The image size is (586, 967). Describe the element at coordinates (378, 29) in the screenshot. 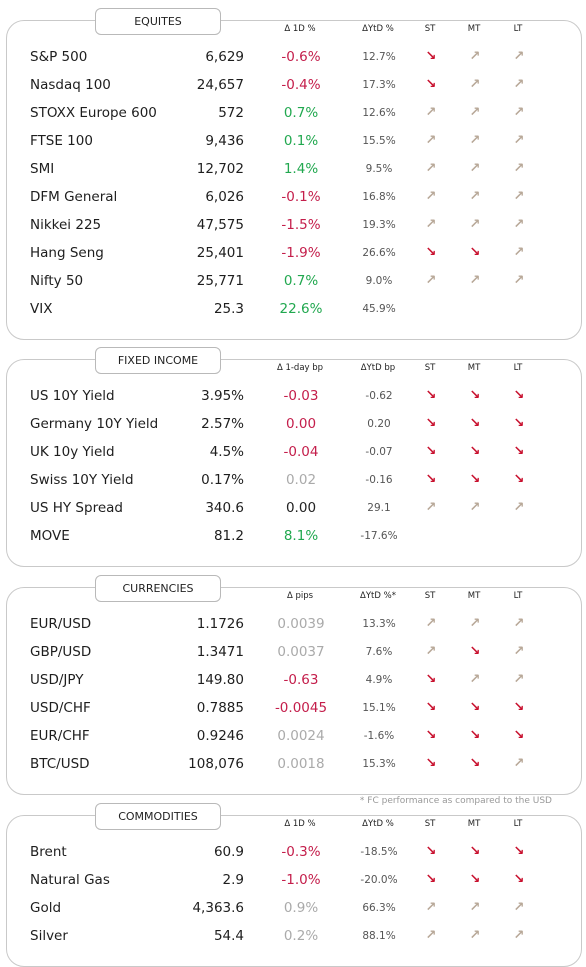

I see `header-ytd: ΔYtD %` at that location.